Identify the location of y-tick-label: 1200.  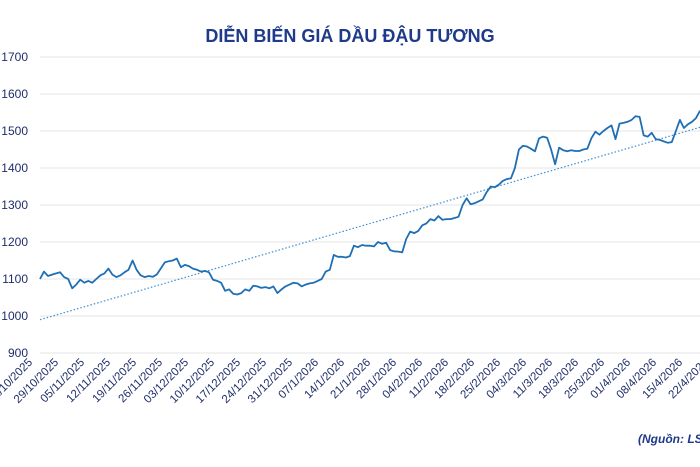
(14, 242).